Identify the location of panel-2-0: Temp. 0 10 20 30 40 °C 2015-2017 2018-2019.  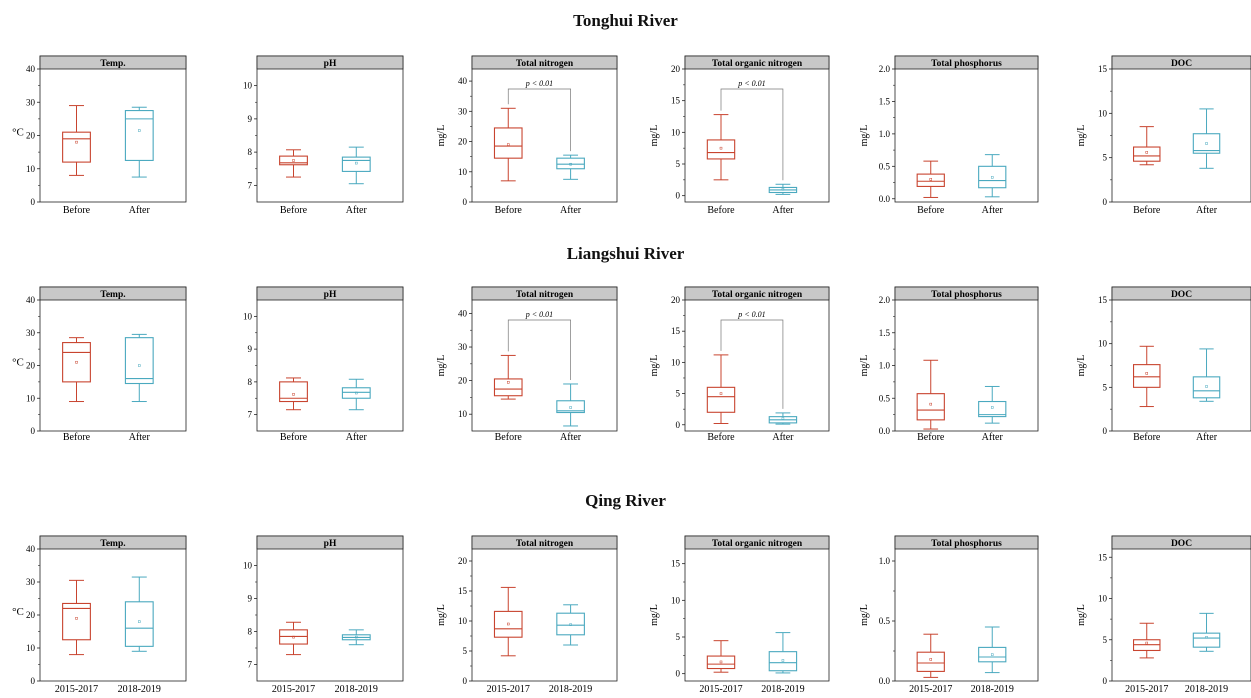
(99, 615).